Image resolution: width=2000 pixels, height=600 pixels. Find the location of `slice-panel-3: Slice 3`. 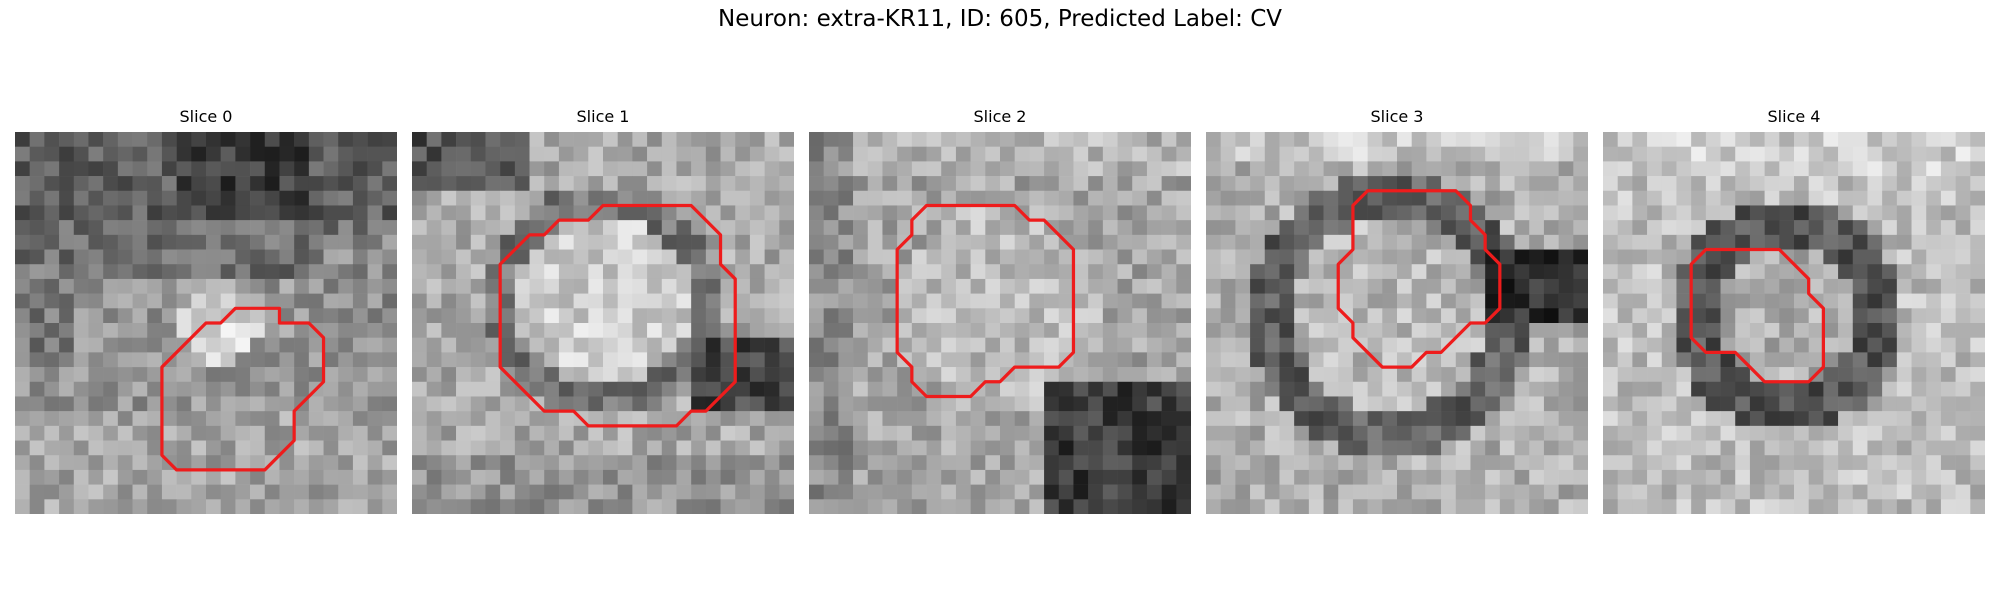

slice-panel-3: Slice 3 is located at coordinates (1397, 309).